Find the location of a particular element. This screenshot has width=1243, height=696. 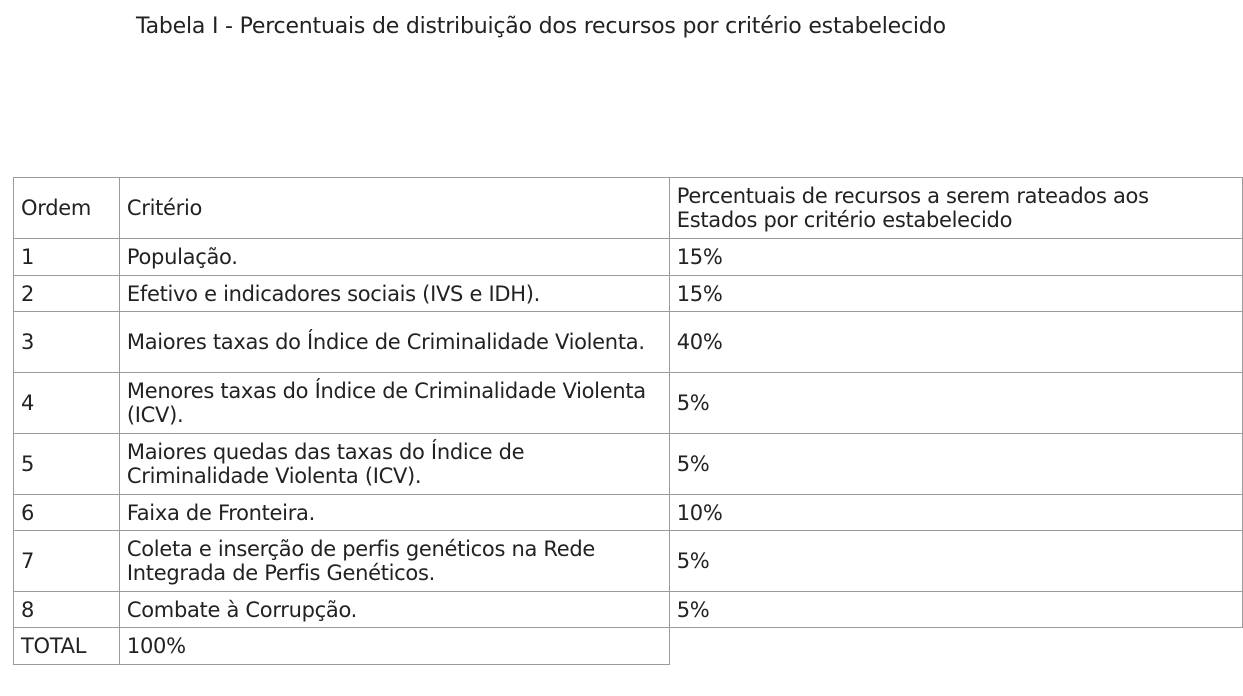

total-value: 100% is located at coordinates (394, 646).